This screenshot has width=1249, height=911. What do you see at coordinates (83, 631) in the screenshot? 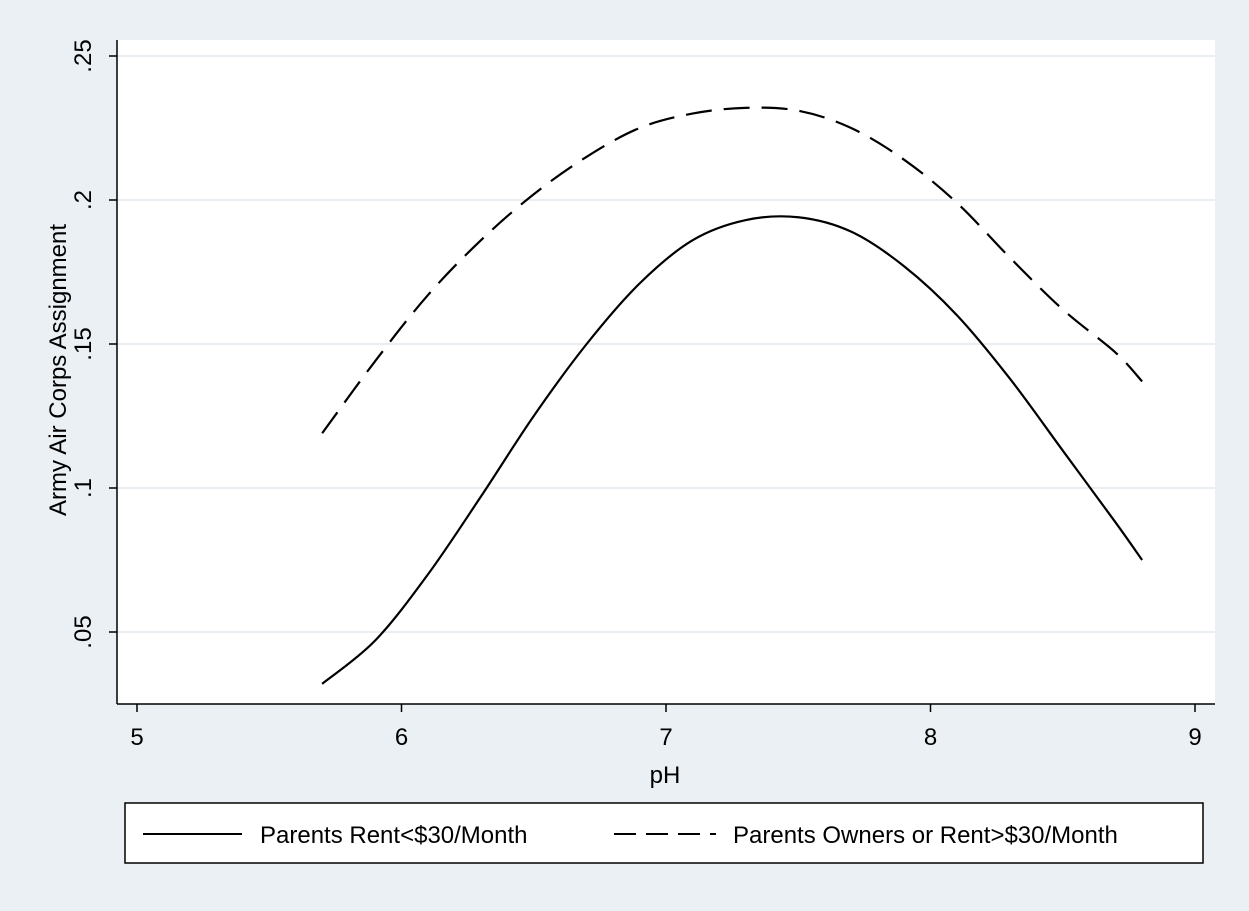
I see `y-tick-label: .05` at bounding box center [83, 631].